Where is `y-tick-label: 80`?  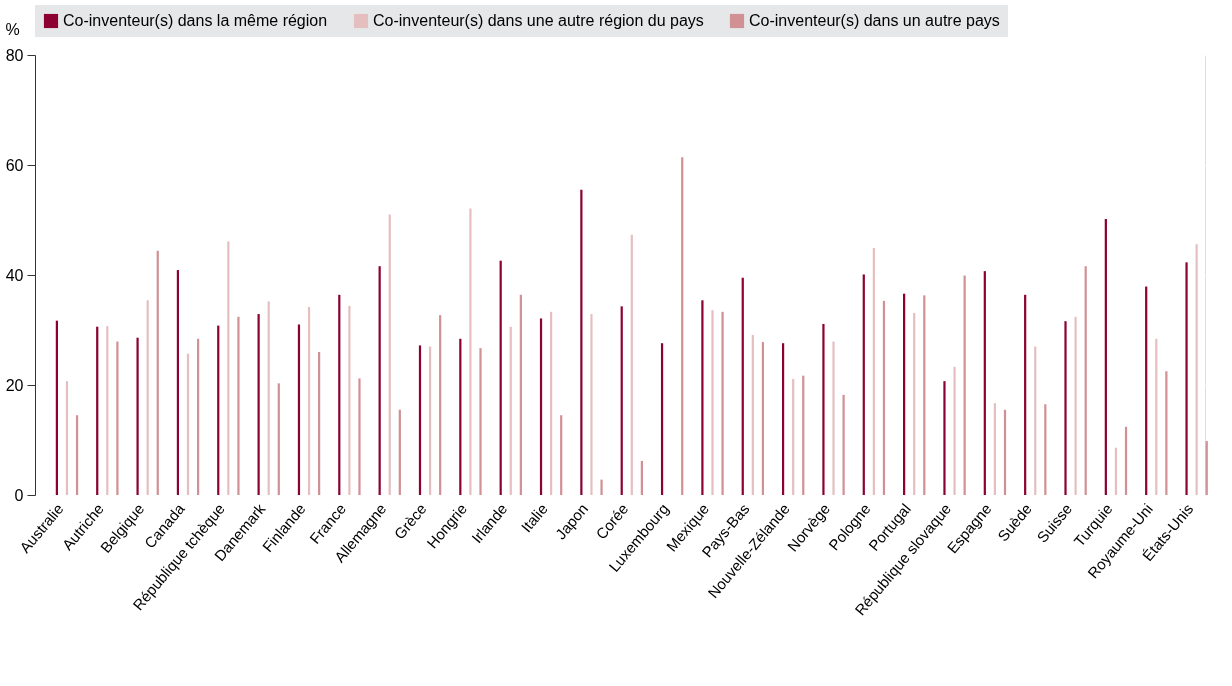
y-tick-label: 80 is located at coordinates (14, 55).